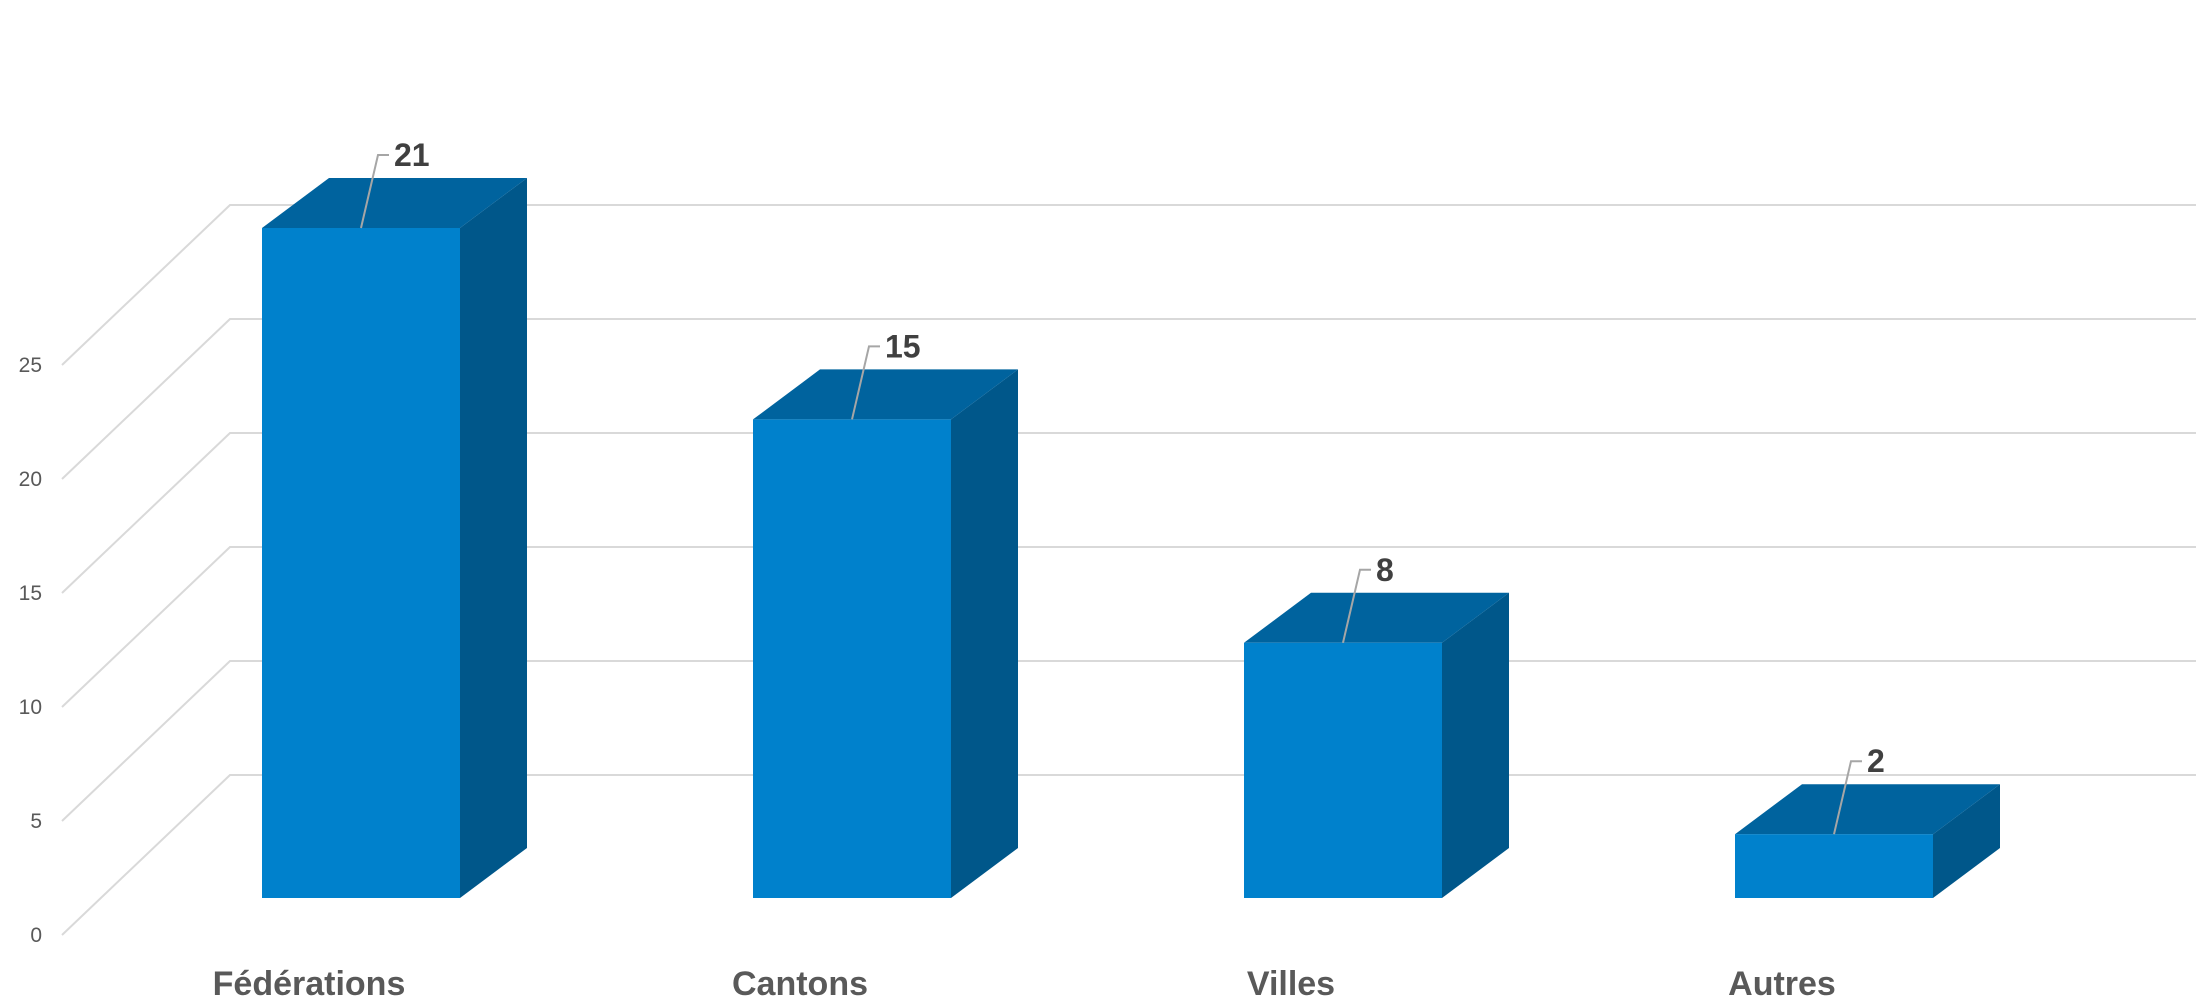 Image resolution: width=2201 pixels, height=1002 pixels. Describe the element at coordinates (1291, 983) in the screenshot. I see `category-label: Villes` at that location.